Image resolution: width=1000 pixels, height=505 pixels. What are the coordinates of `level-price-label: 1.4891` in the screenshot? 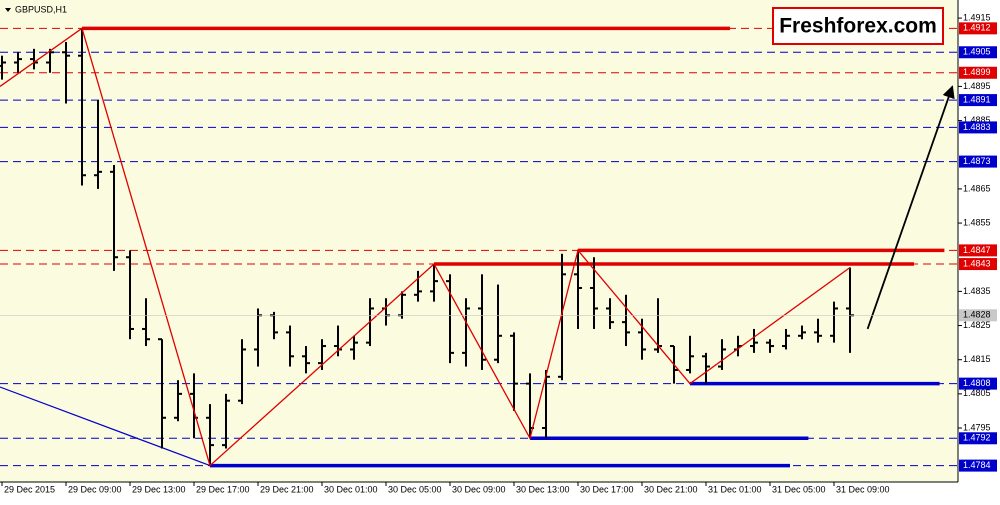 It's located at (977, 99).